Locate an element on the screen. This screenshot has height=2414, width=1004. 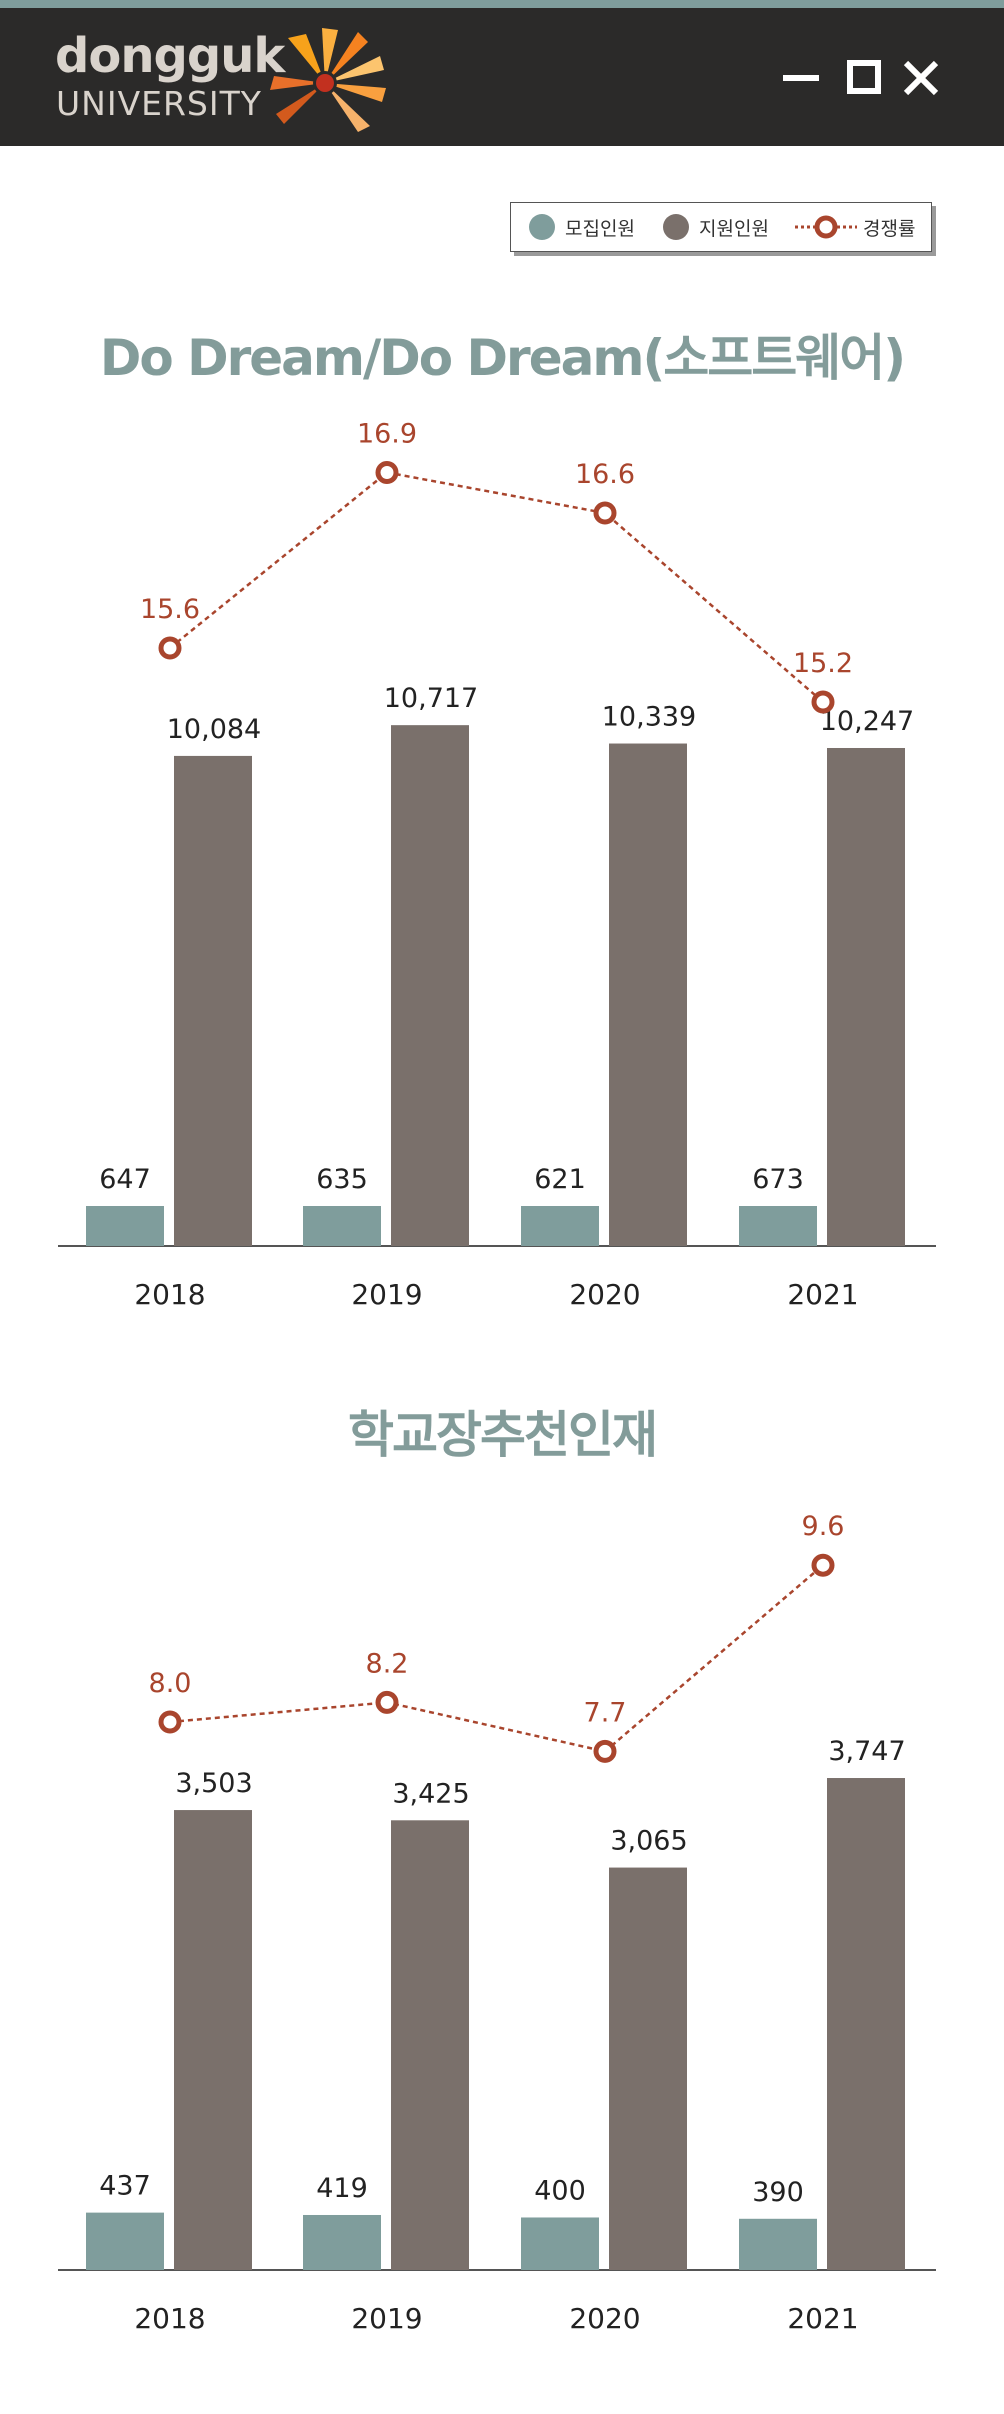
minimize-icon is located at coordinates (801, 78).